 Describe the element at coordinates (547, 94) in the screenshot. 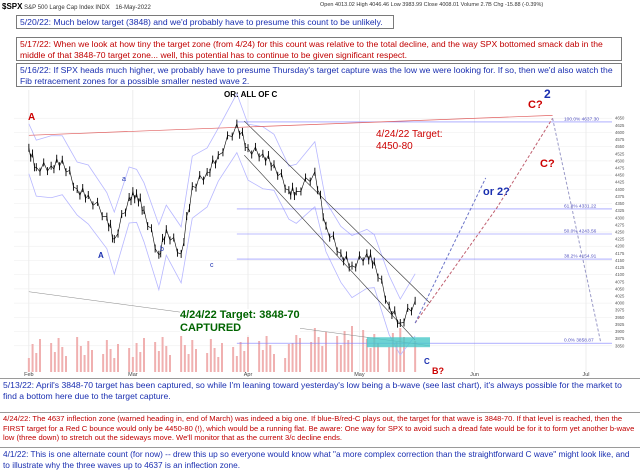

I see `wave-2-label: 2` at that location.